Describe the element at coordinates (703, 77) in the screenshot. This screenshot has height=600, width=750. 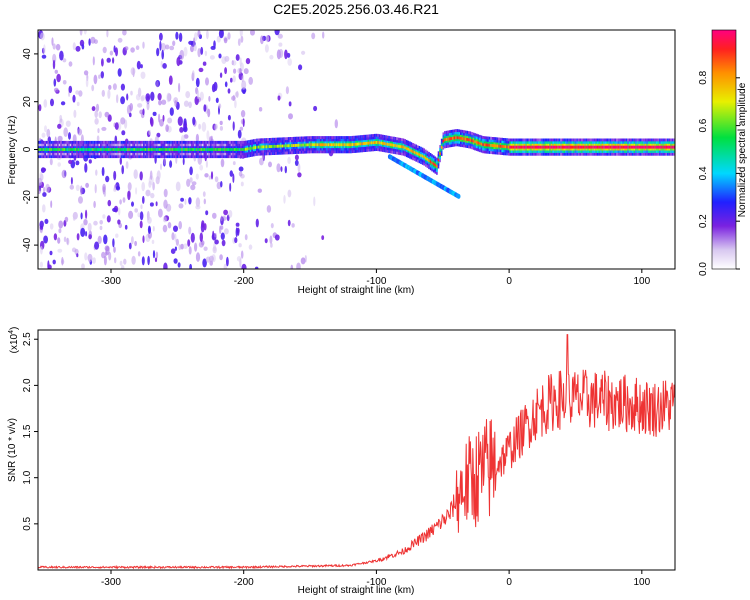
I see `colorbar-tick-label: 0.8` at that location.